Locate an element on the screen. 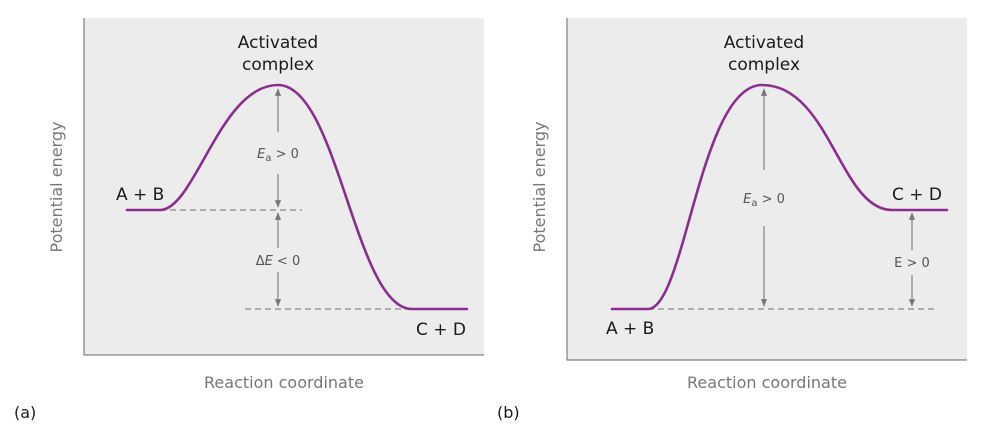  panel-a-x-axis-label: Reaction coordinate is located at coordinates (284, 382).